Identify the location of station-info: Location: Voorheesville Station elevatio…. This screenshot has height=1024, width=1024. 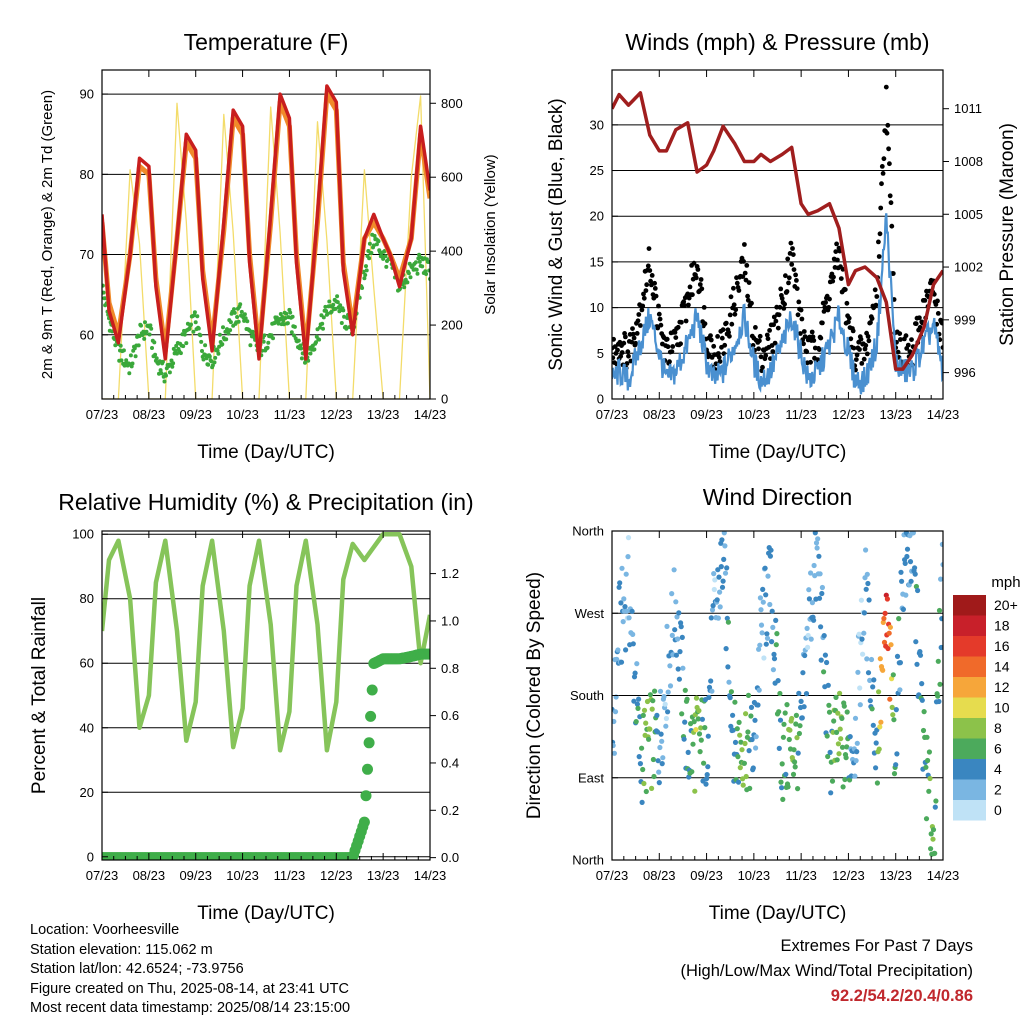
(190, 970).